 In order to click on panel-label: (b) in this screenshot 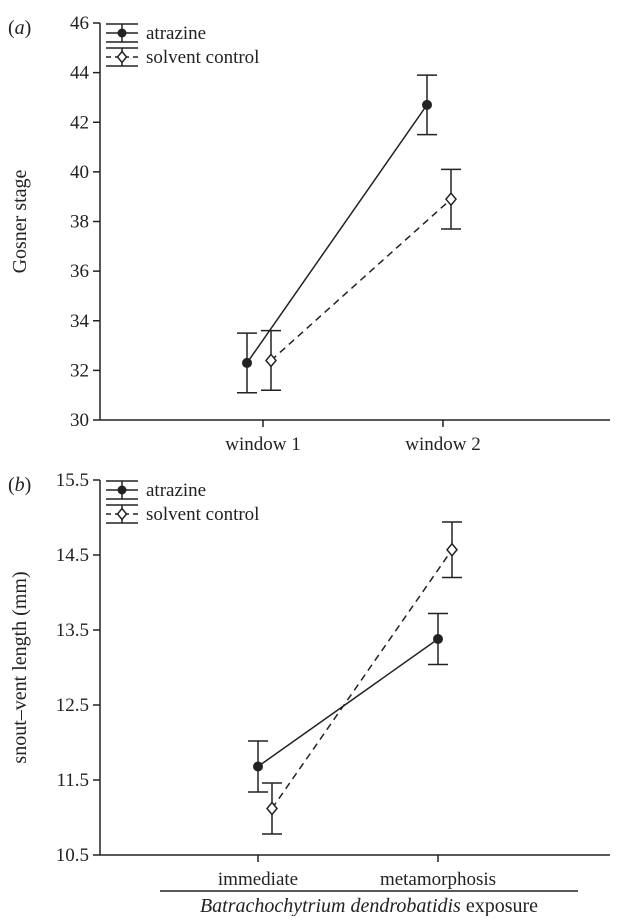, I will do `click(19, 485)`.